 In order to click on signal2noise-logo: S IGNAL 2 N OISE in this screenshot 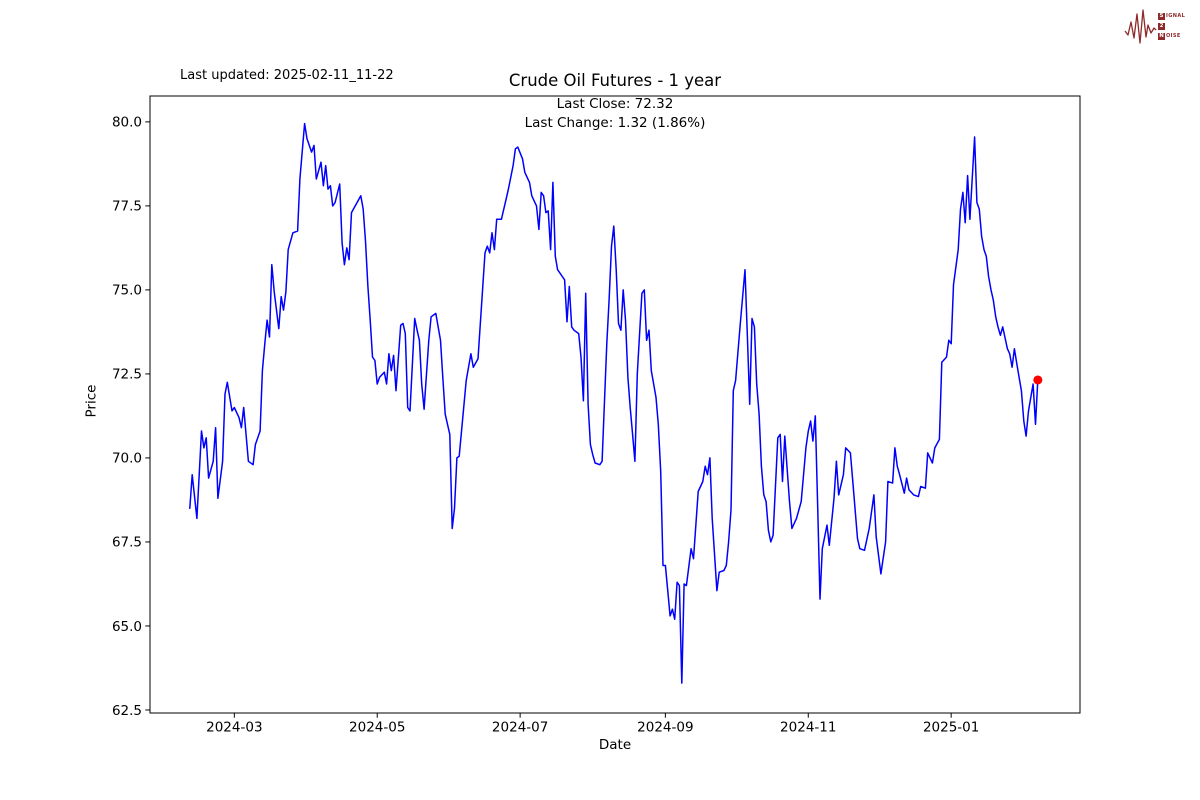, I will do `click(1160, 26)`.